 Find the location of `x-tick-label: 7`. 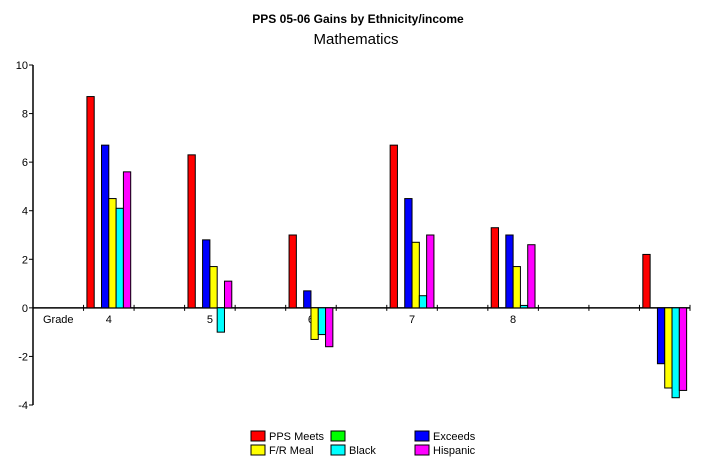

x-tick-label: 7 is located at coordinates (412, 320).